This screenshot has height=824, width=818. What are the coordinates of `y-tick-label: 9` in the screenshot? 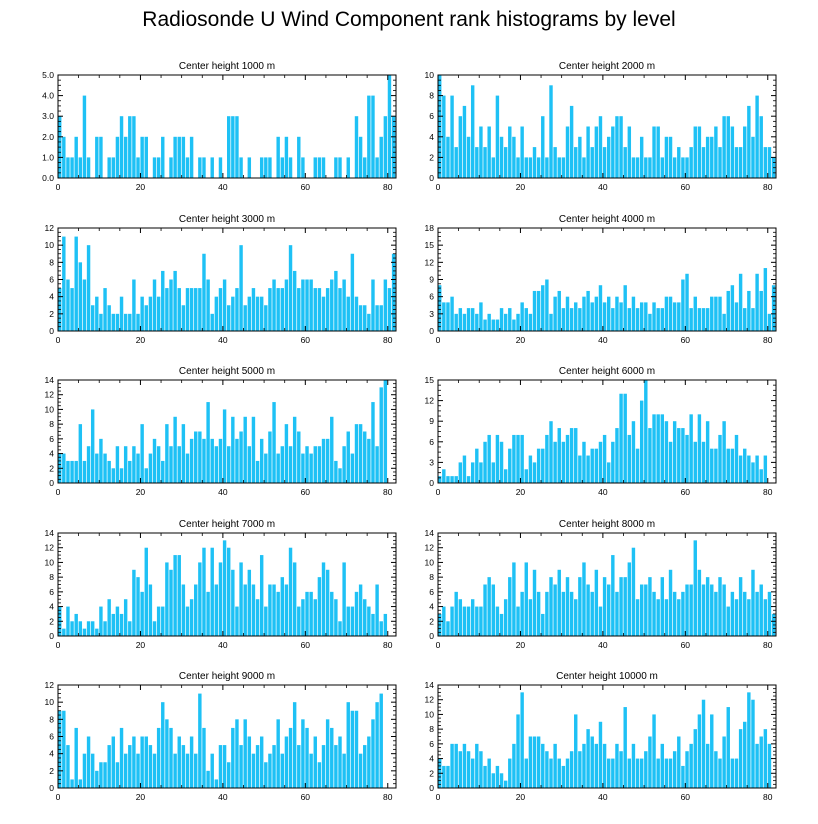 It's located at (431, 280).